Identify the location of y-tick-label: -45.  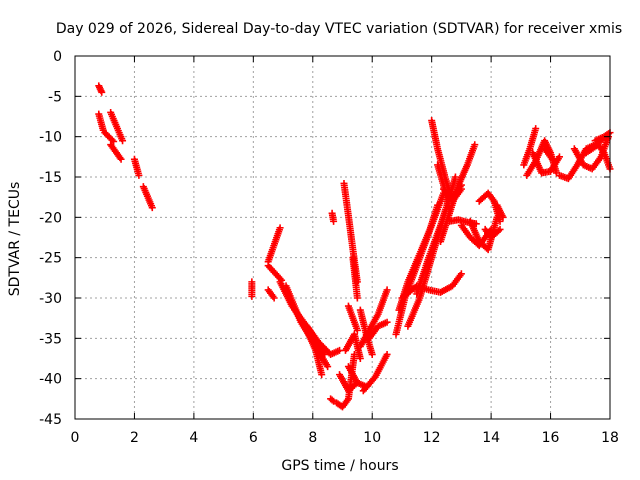
(50, 420).